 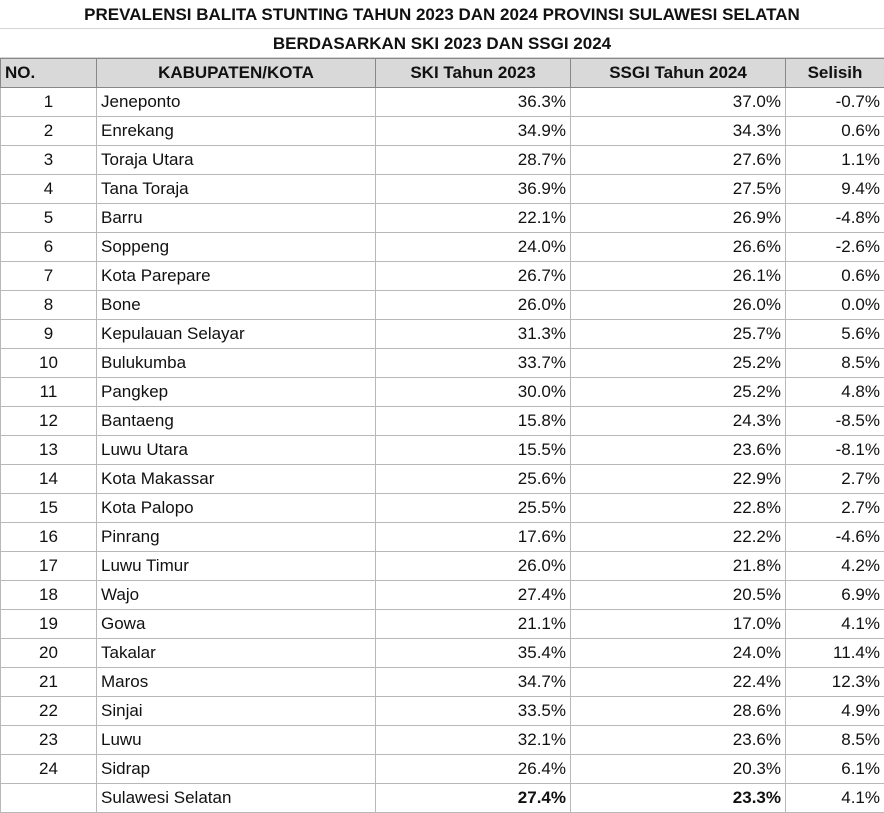 I want to click on table-cell: 37.0%, so click(x=678, y=102).